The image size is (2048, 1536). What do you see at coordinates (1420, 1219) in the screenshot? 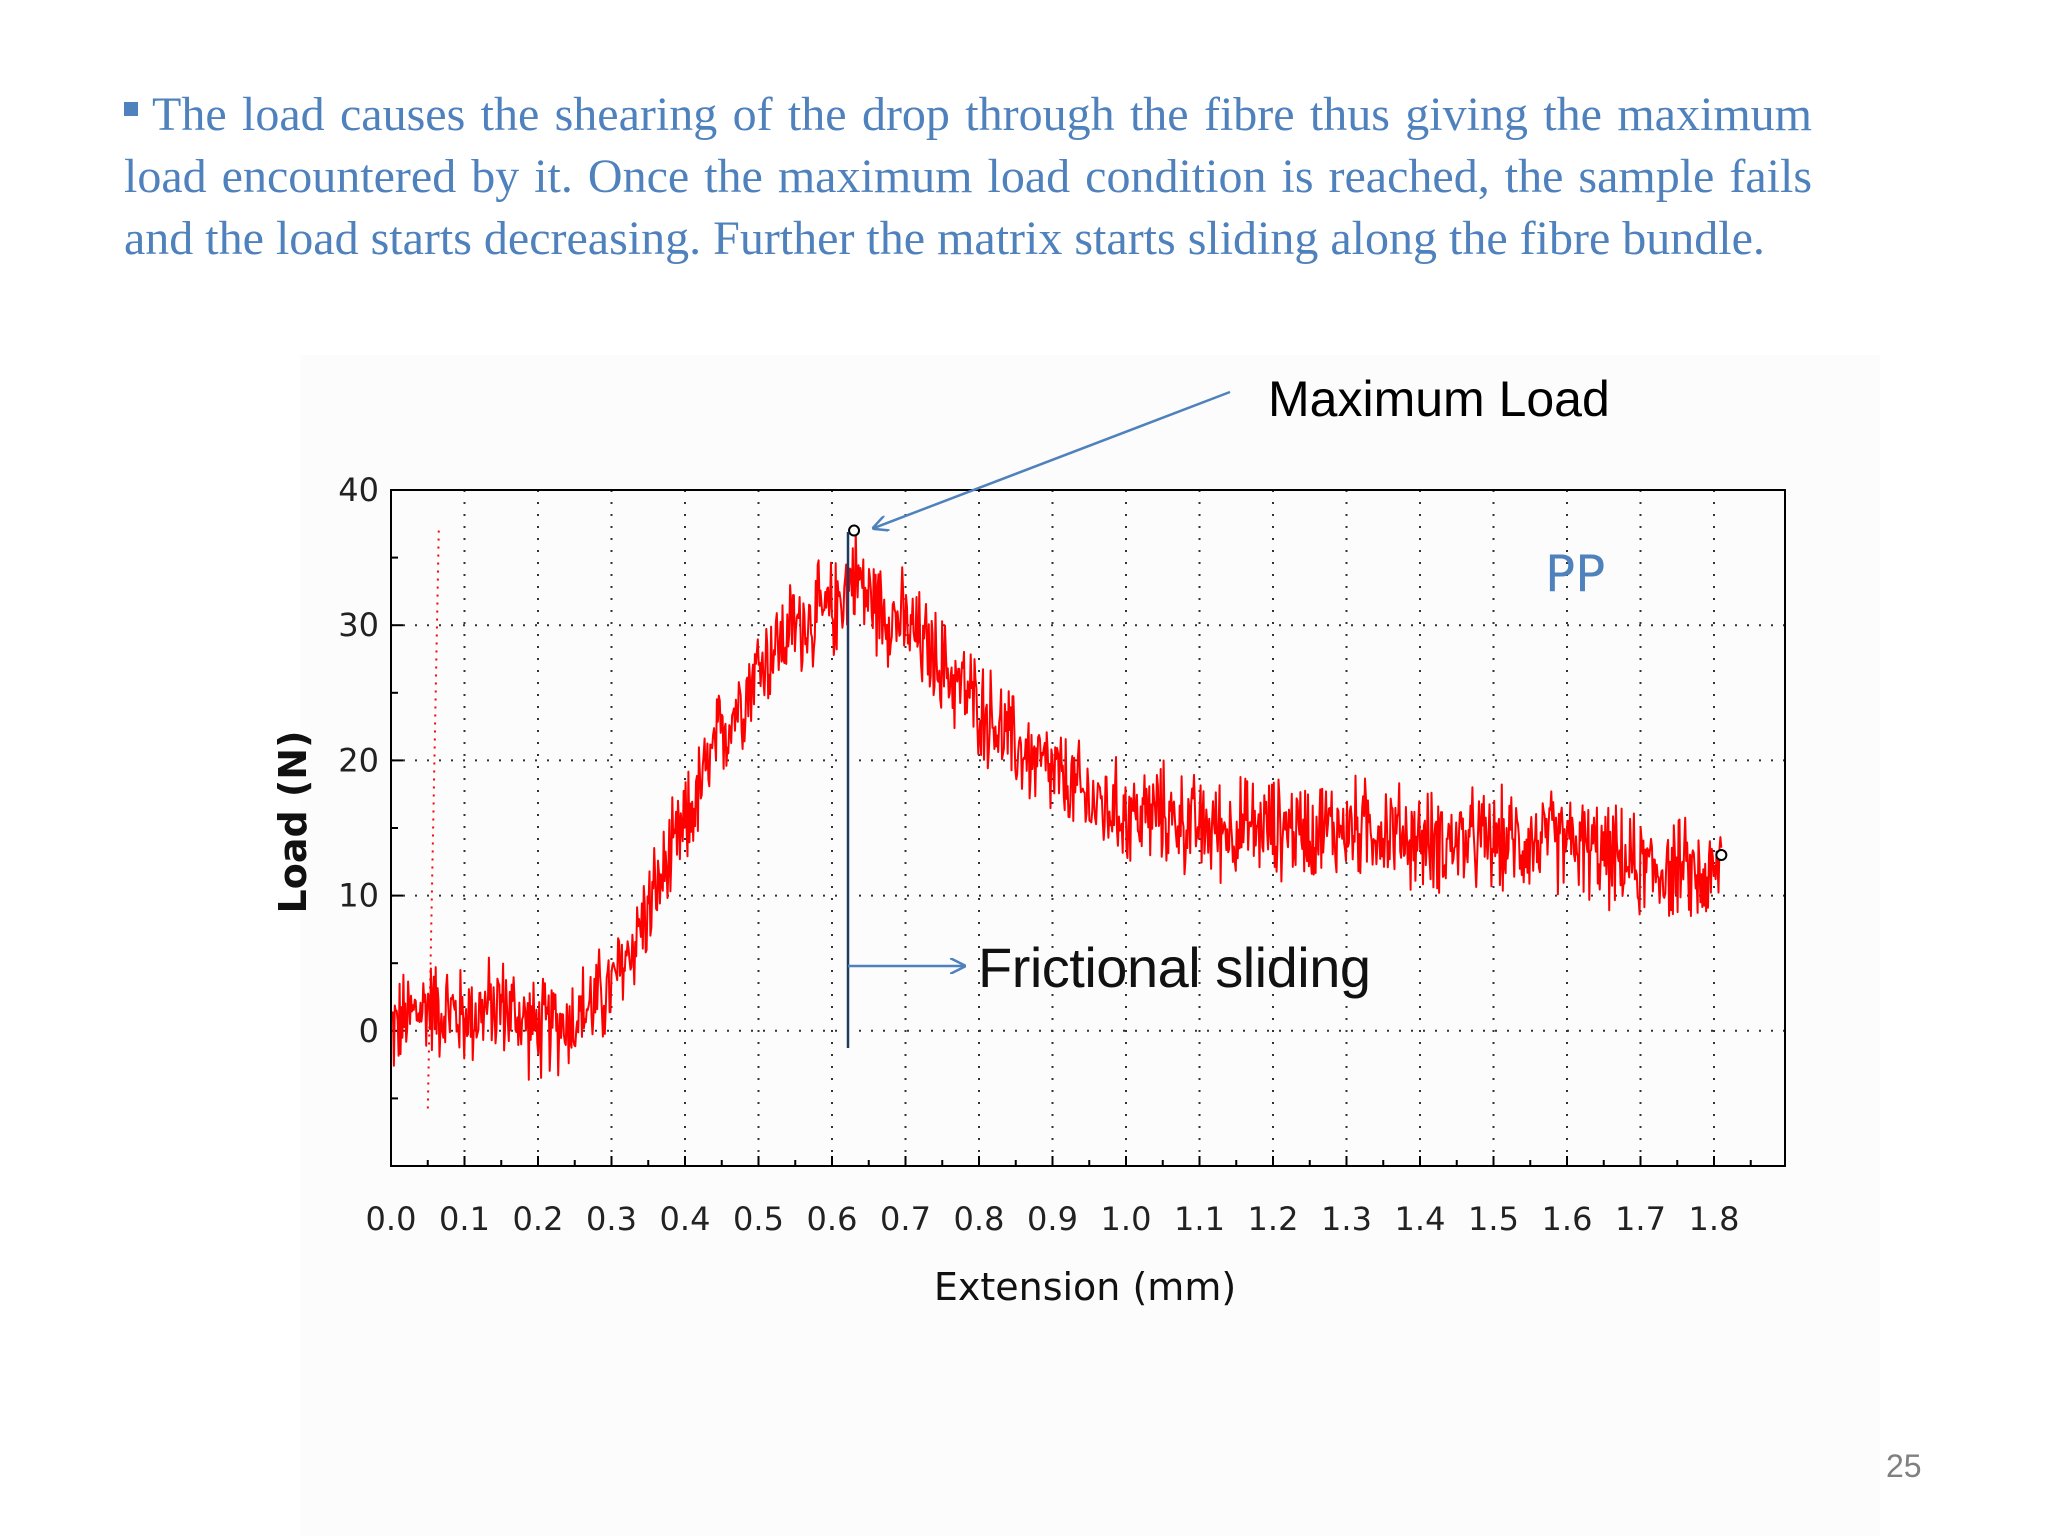
I see `x-tick-label: 1.4` at bounding box center [1420, 1219].